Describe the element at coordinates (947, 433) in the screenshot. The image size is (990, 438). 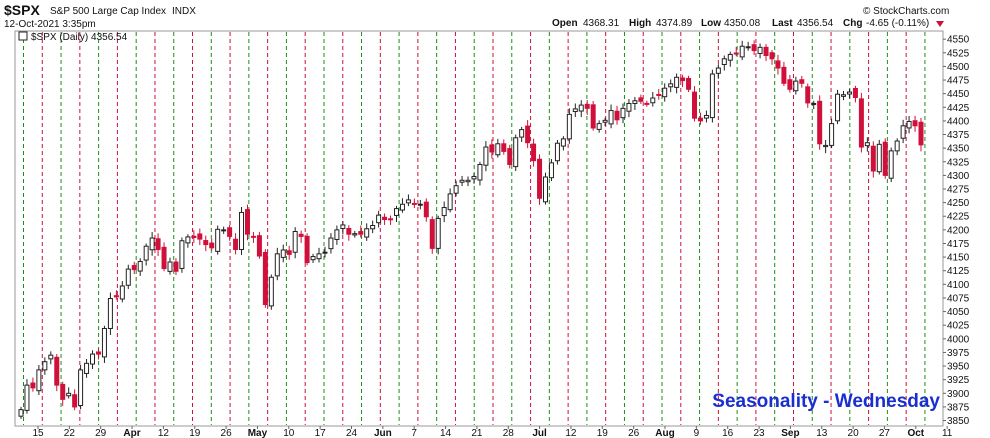
I see `x-tick-label: 11` at that location.